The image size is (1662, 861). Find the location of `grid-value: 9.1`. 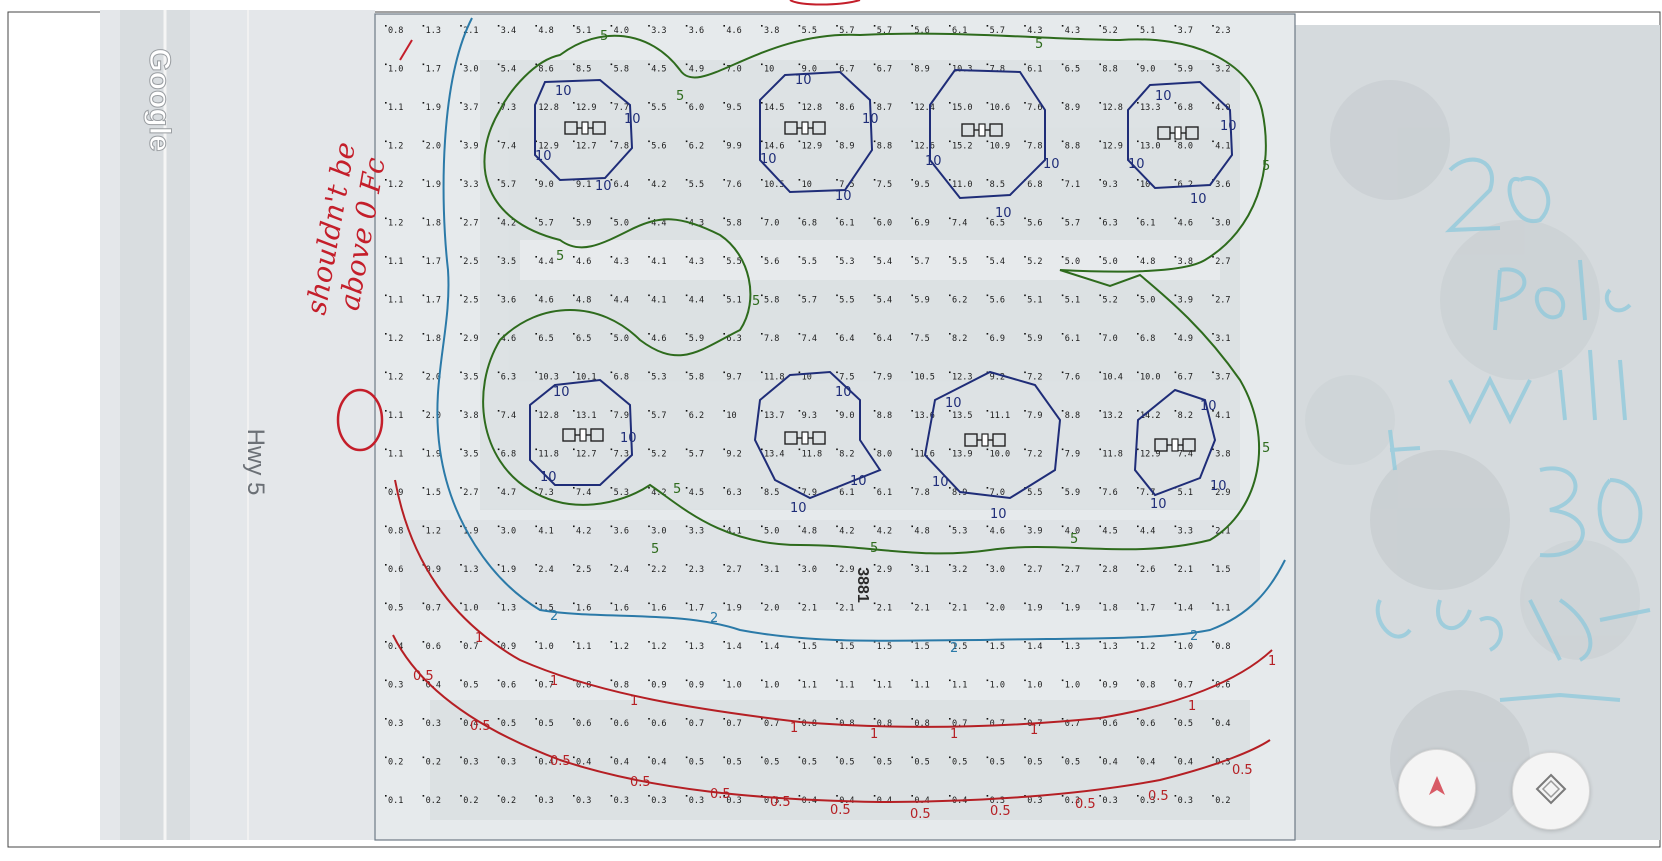

grid-value: 9.1 is located at coordinates (583, 185).